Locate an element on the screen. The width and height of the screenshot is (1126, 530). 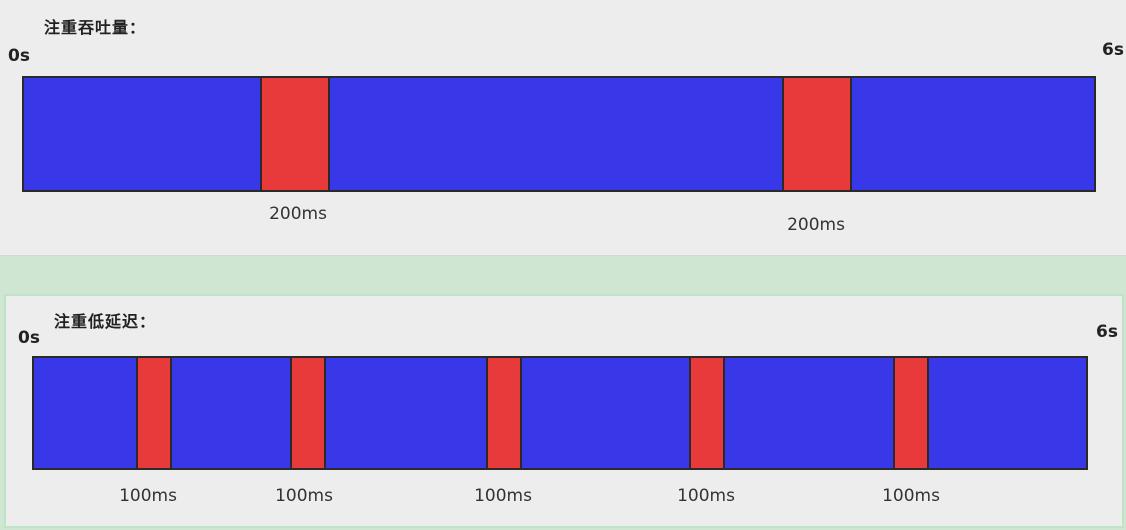
latency-end-label: 6s is located at coordinates (1107, 332).